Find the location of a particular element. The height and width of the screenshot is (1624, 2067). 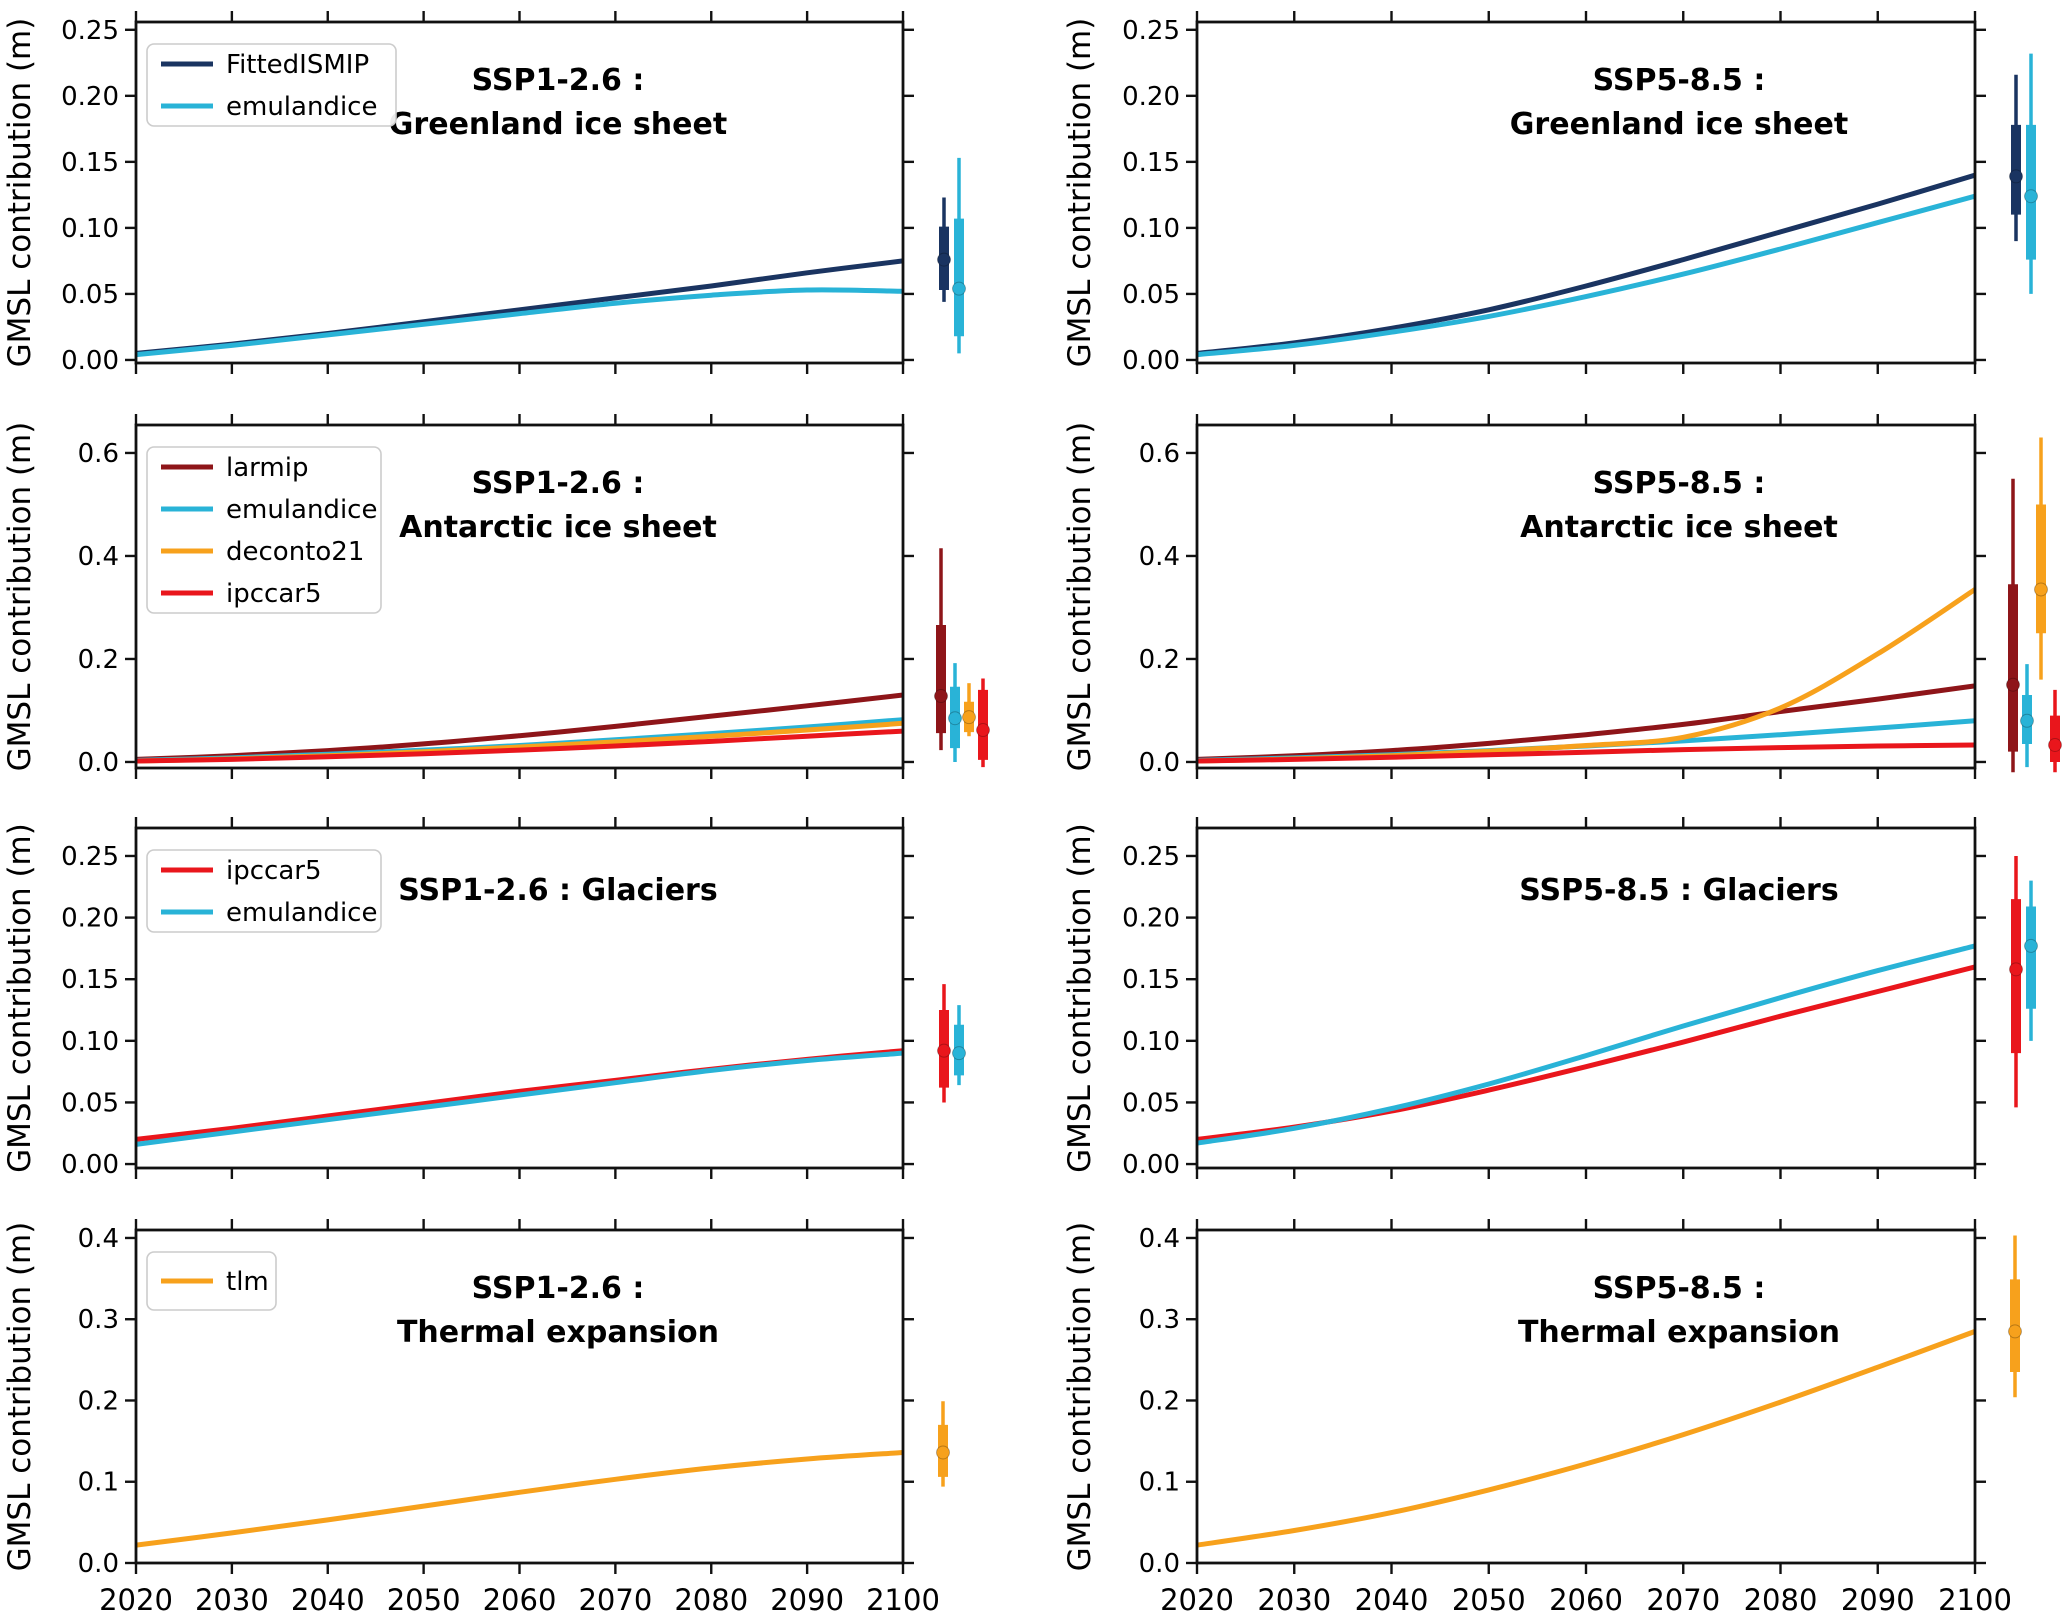

ssp585_antarctic-errorbar-median-ipccar5 is located at coordinates (2055, 744).